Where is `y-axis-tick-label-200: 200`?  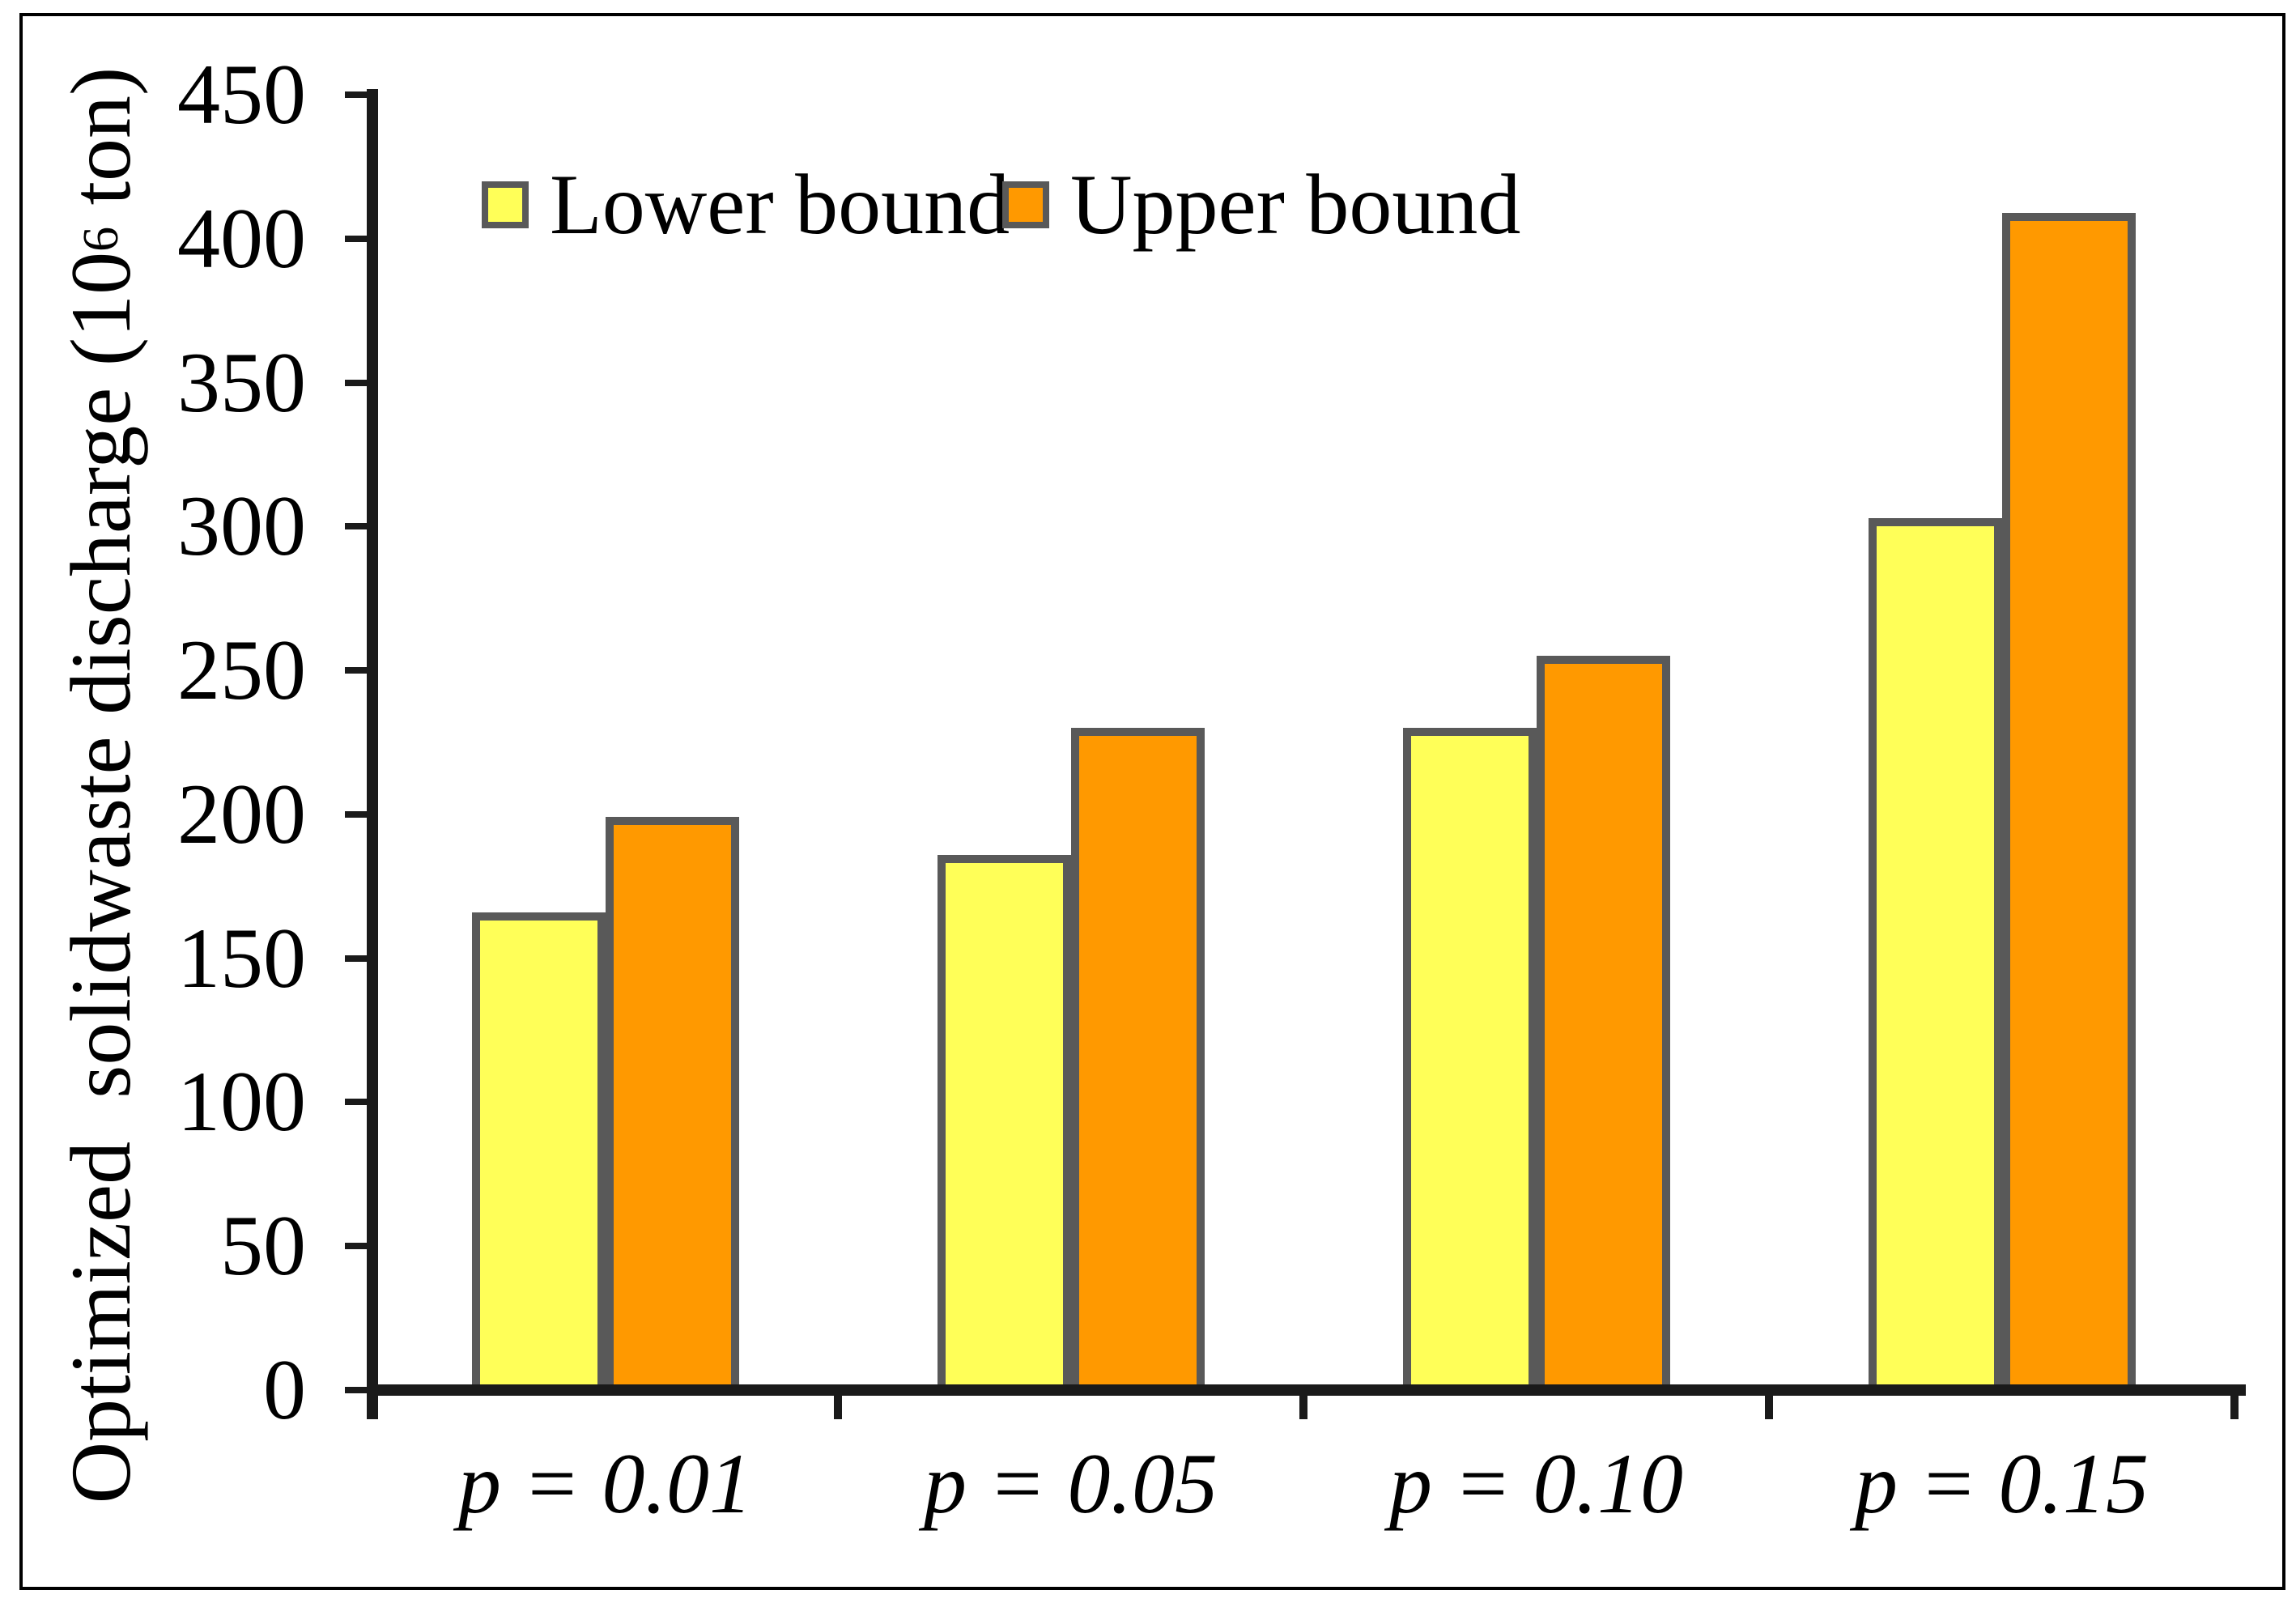 y-axis-tick-label-200: 200 is located at coordinates (241, 814).